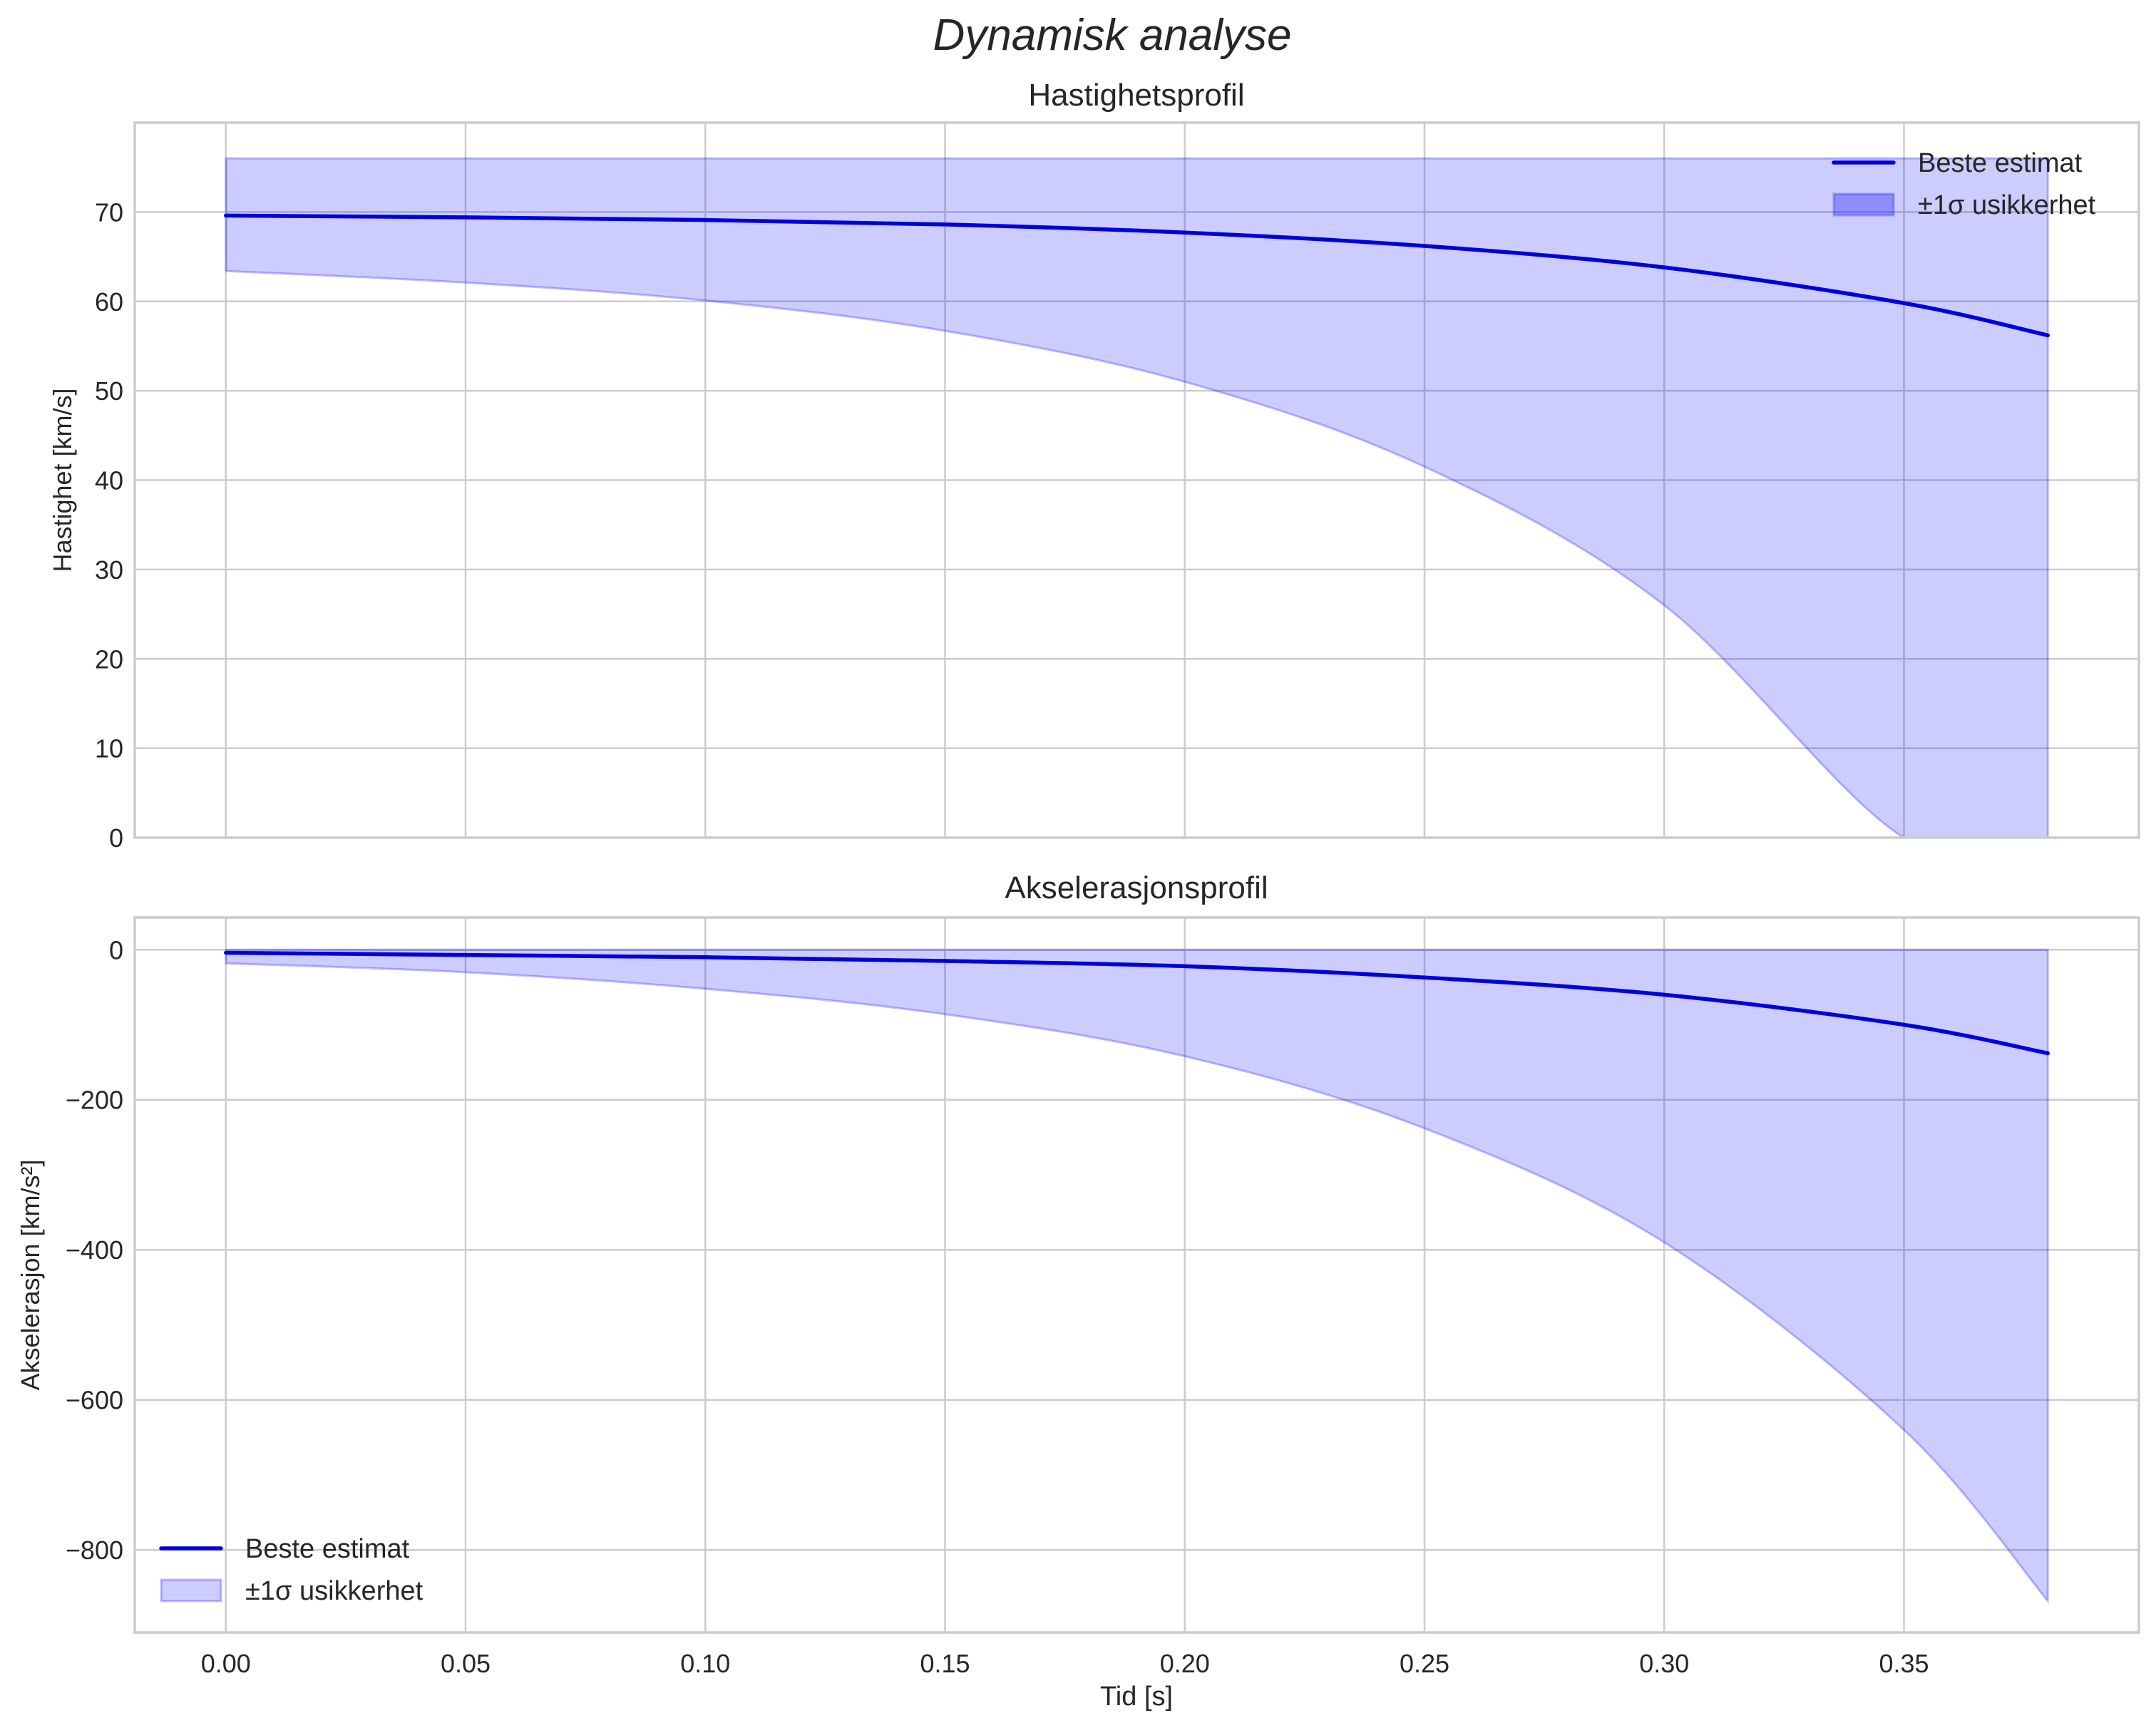 The image size is (2156, 1728). Describe the element at coordinates (1137, 275) in the screenshot. I see `velocity-best-estimate-line` at that location.